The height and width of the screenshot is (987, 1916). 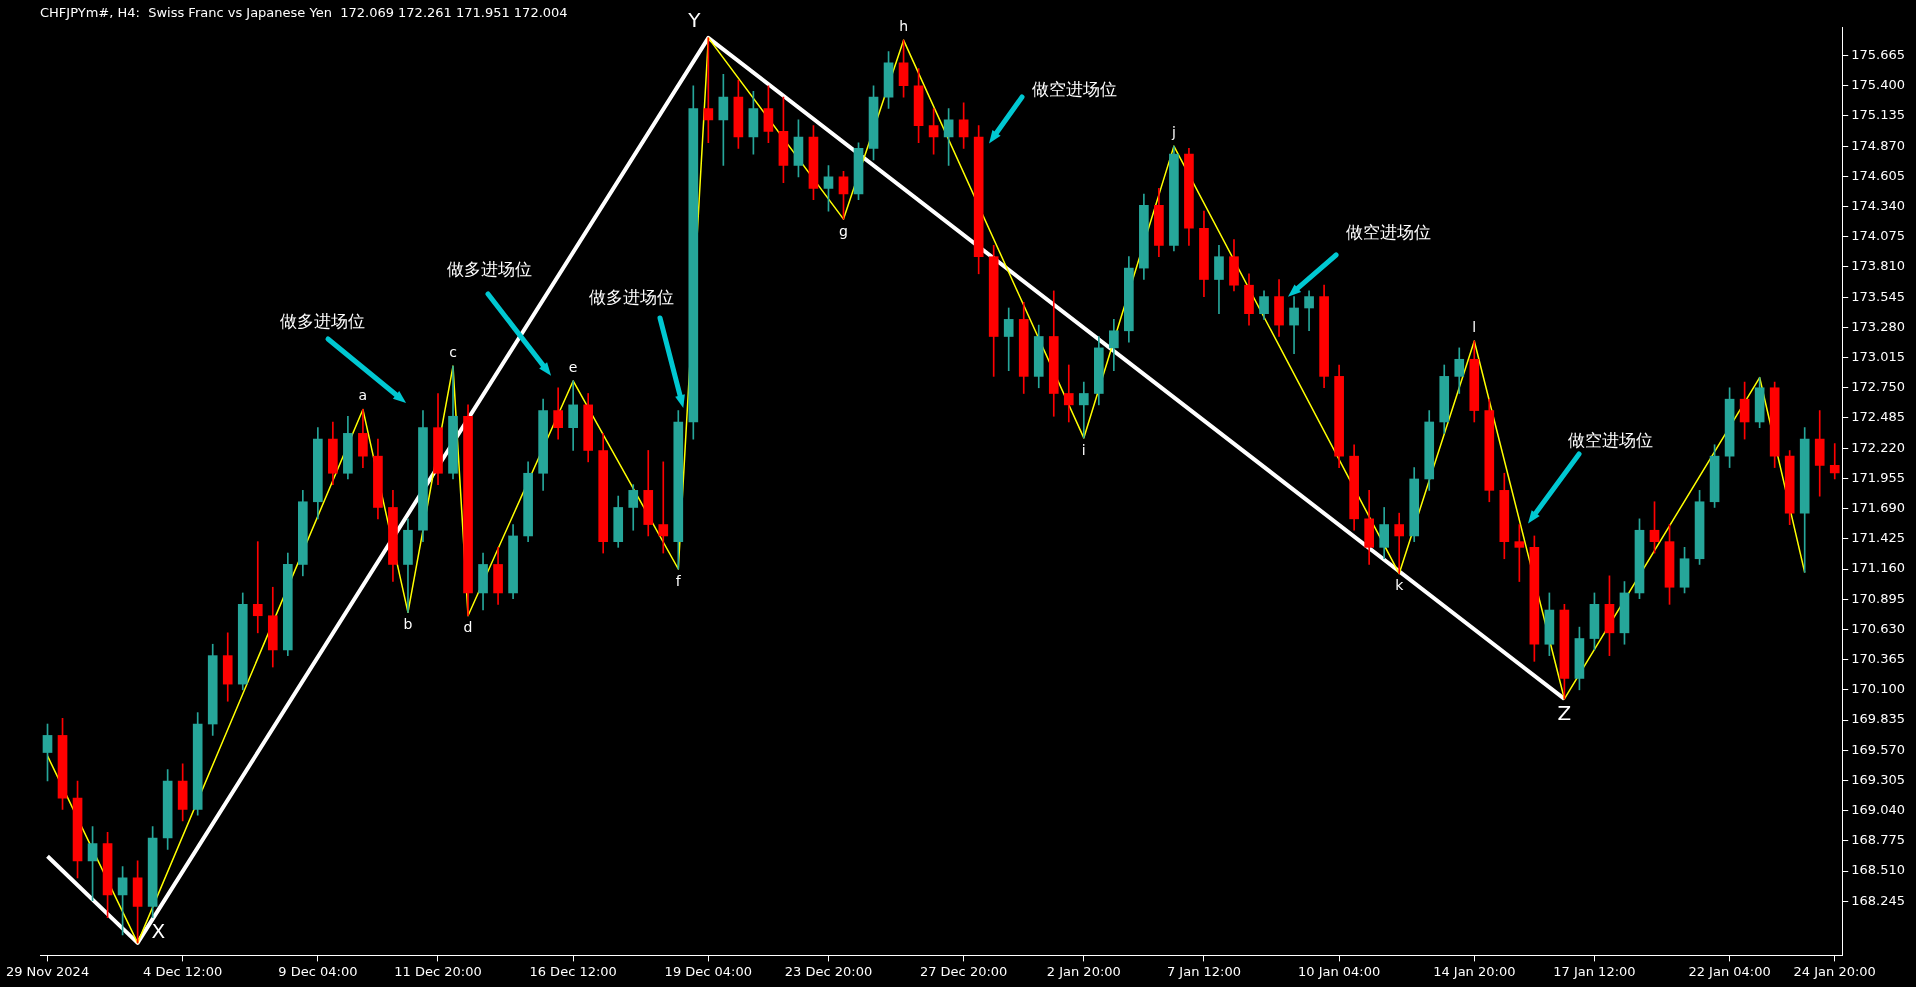 What do you see at coordinates (1083, 971) in the screenshot?
I see `x-tick-label: 2 Jan 20:00` at bounding box center [1083, 971].